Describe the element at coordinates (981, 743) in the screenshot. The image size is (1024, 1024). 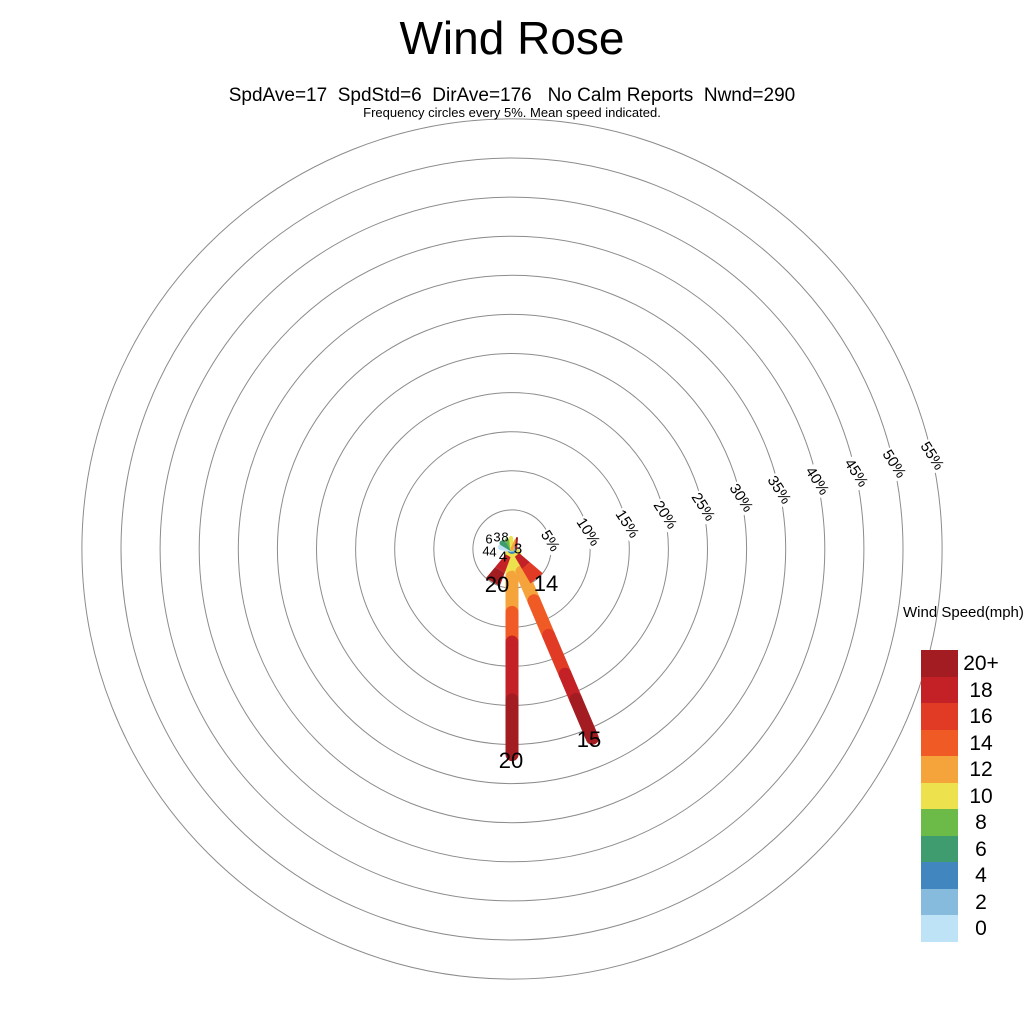
I see `legend-label: 14` at that location.